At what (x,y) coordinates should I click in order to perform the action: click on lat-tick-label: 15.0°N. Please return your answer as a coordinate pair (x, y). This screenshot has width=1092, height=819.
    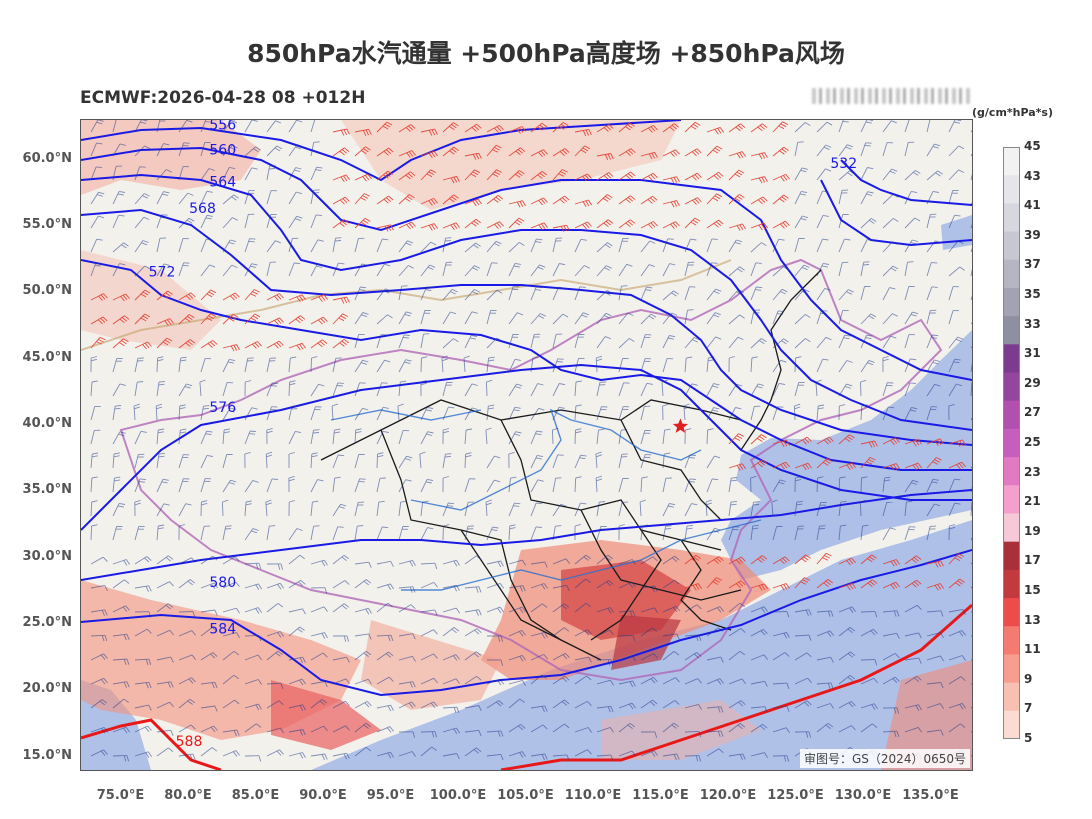
    Looking at the image, I should click on (47, 755).